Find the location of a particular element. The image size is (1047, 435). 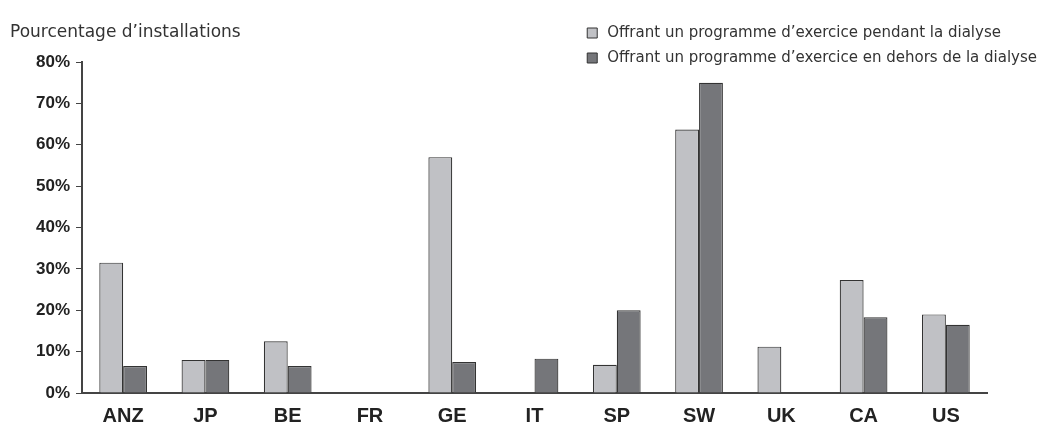

x-tick-label: GE is located at coordinates (452, 414).